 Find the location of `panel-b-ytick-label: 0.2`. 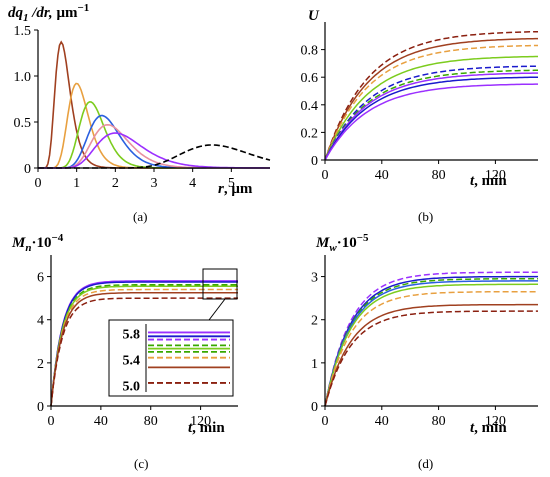

panel-b-ytick-label: 0.2 is located at coordinates (310, 133).